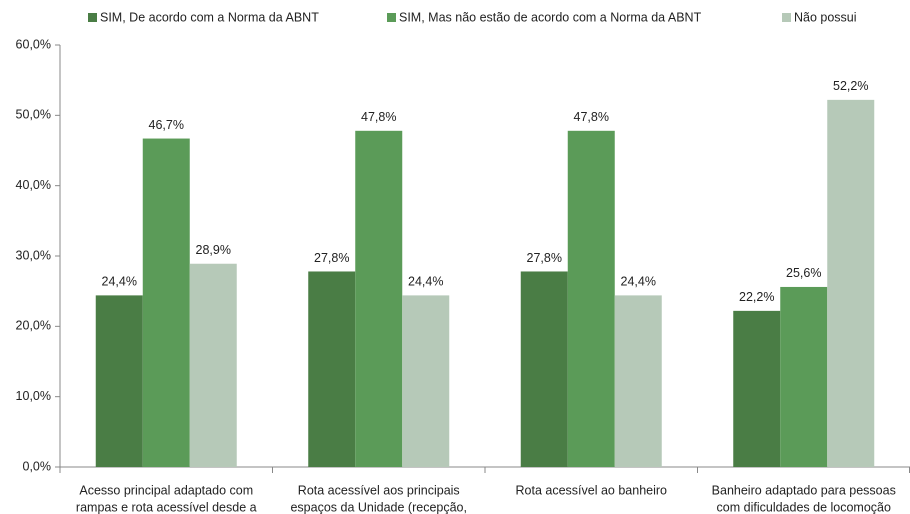 This screenshot has width=910, height=514. Describe the element at coordinates (592, 490) in the screenshot. I see `x-tick-label: Rota acessível ao banheiro` at that location.